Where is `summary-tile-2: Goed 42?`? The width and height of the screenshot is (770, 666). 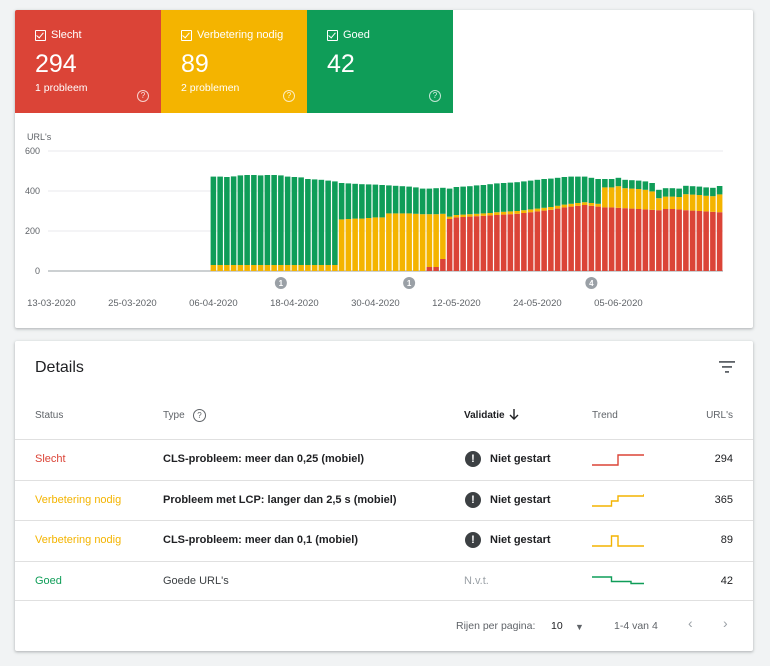
summary-tile-2: Goed 42? is located at coordinates (380, 61).